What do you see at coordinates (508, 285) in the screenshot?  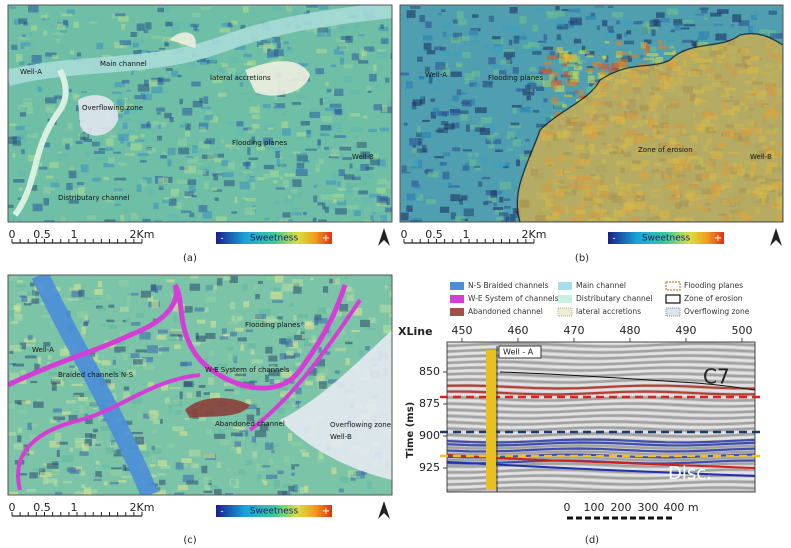 I see `legend-label: N-S Braided channels` at bounding box center [508, 285].